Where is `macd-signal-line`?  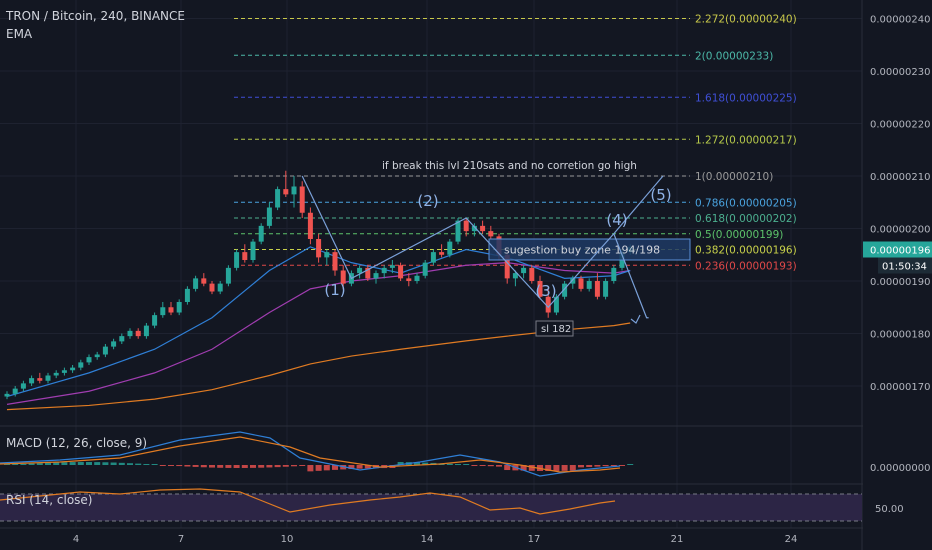
macd-signal-line is located at coordinates (310, 454).